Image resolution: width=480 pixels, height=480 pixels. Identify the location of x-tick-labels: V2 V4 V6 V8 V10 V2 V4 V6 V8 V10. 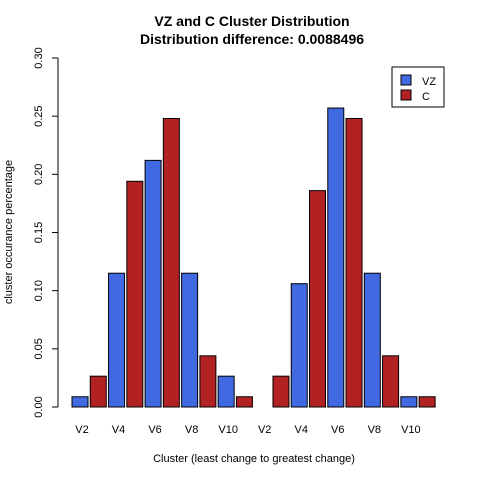
(247, 430).